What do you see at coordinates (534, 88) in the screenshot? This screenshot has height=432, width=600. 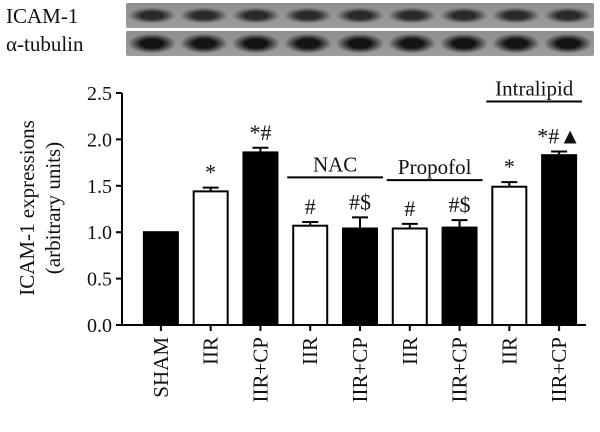 I see `group-label: Intralipid` at bounding box center [534, 88].